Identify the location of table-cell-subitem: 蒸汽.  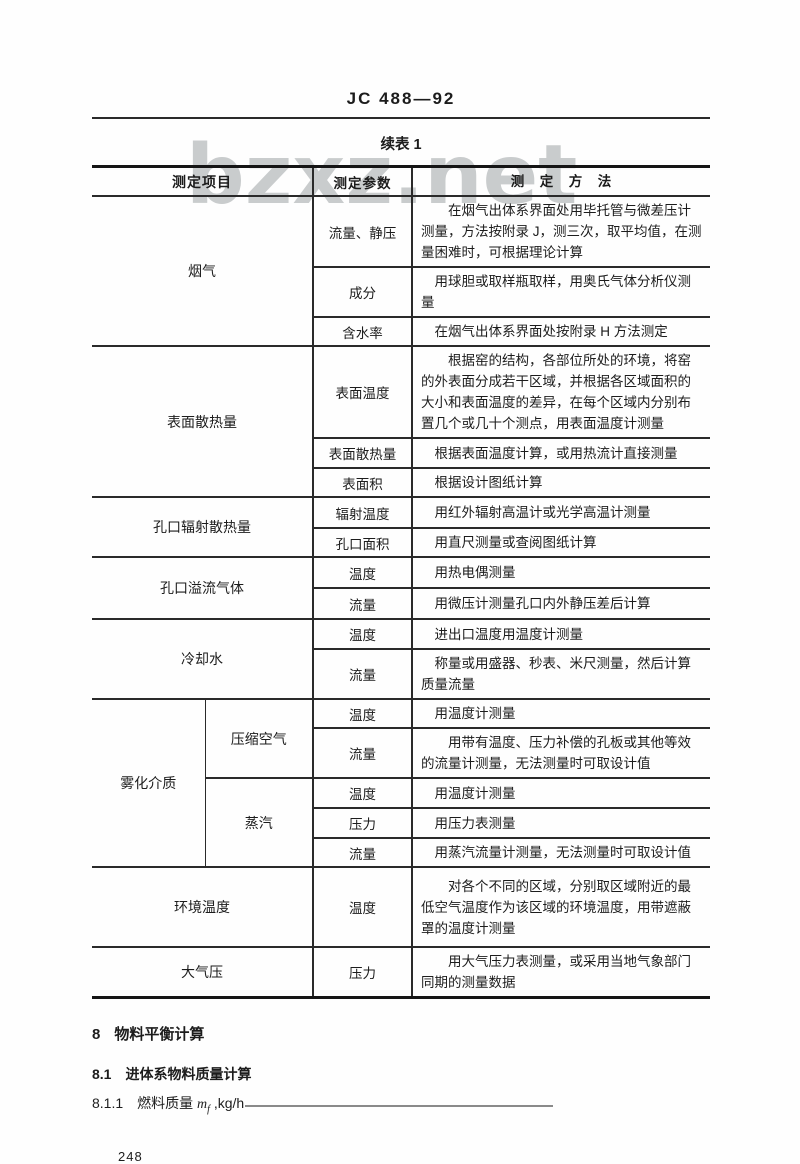
(258, 822).